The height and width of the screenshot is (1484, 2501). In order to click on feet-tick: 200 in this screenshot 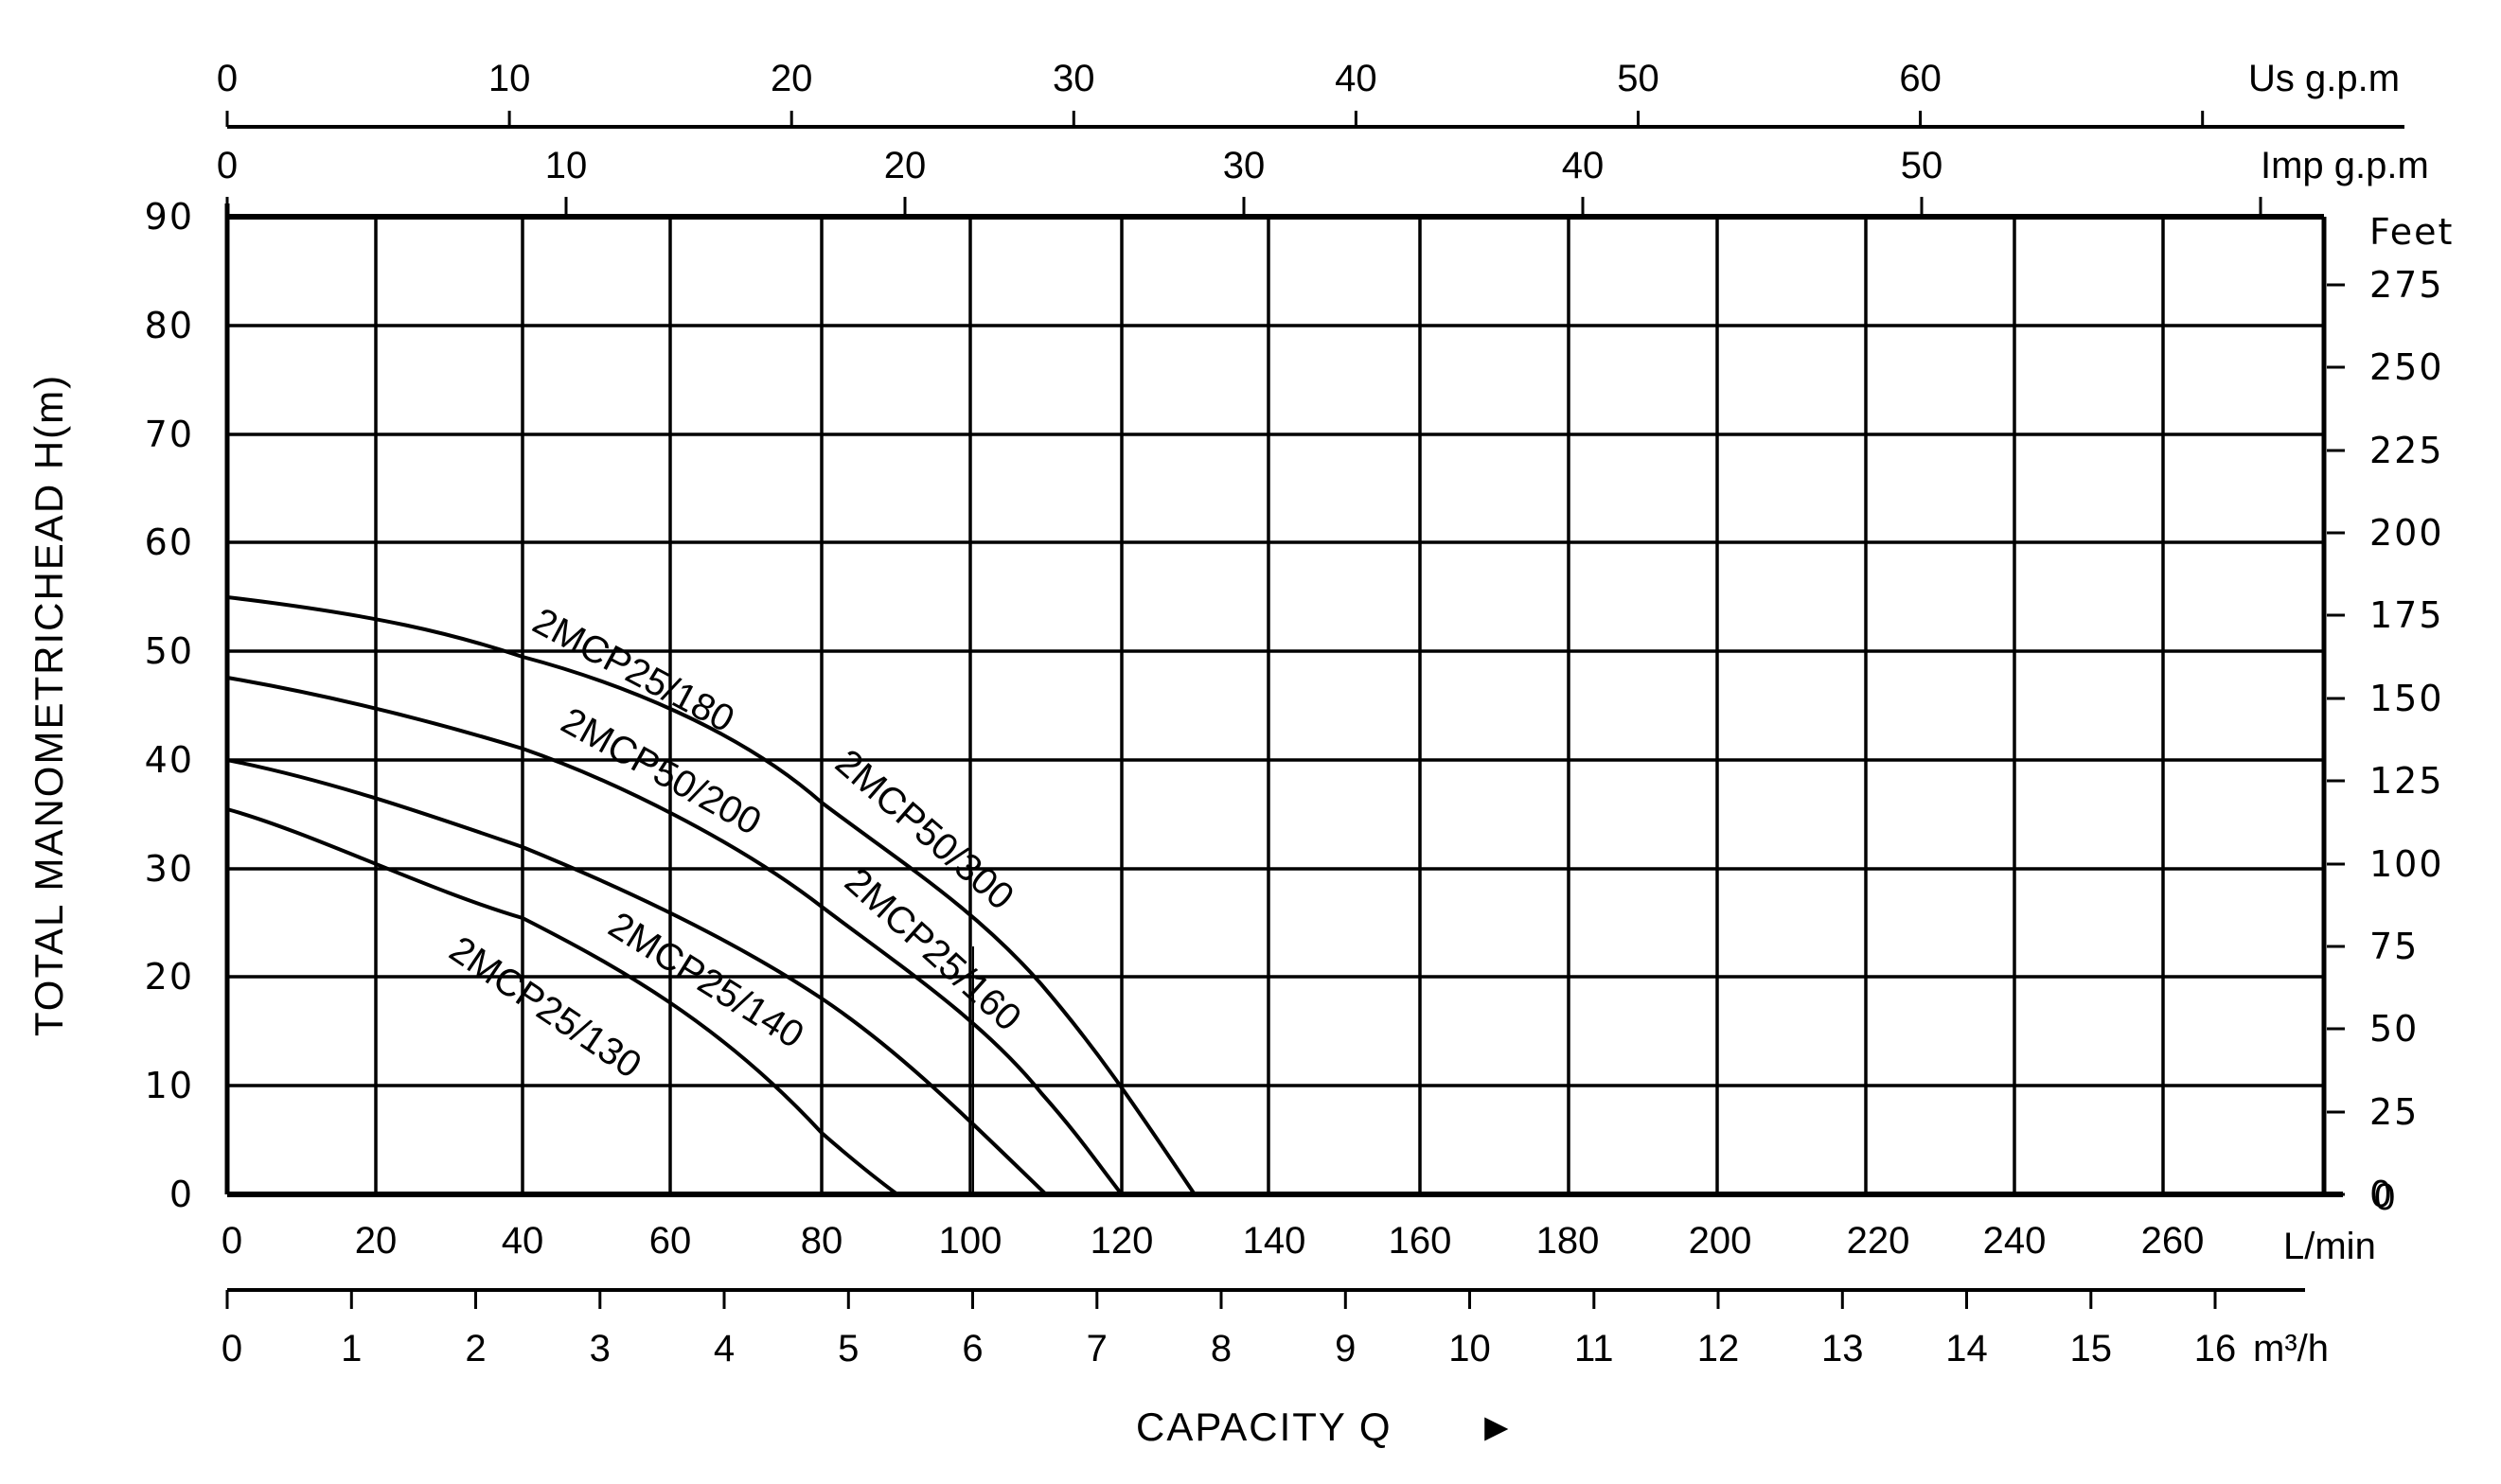, I will do `click(2406, 533)`.